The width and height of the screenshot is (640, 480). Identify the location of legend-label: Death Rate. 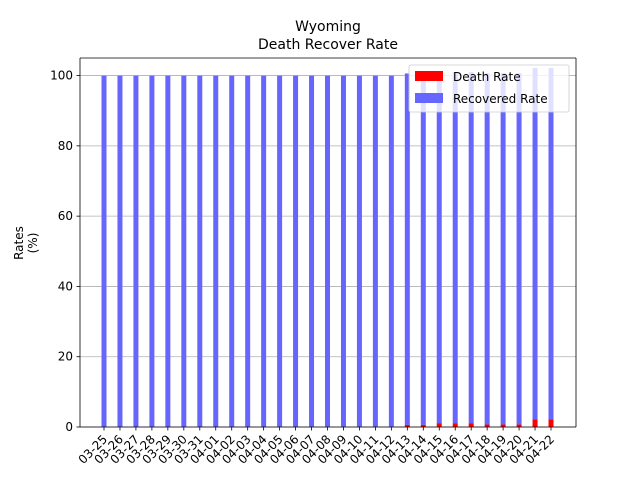
(487, 77).